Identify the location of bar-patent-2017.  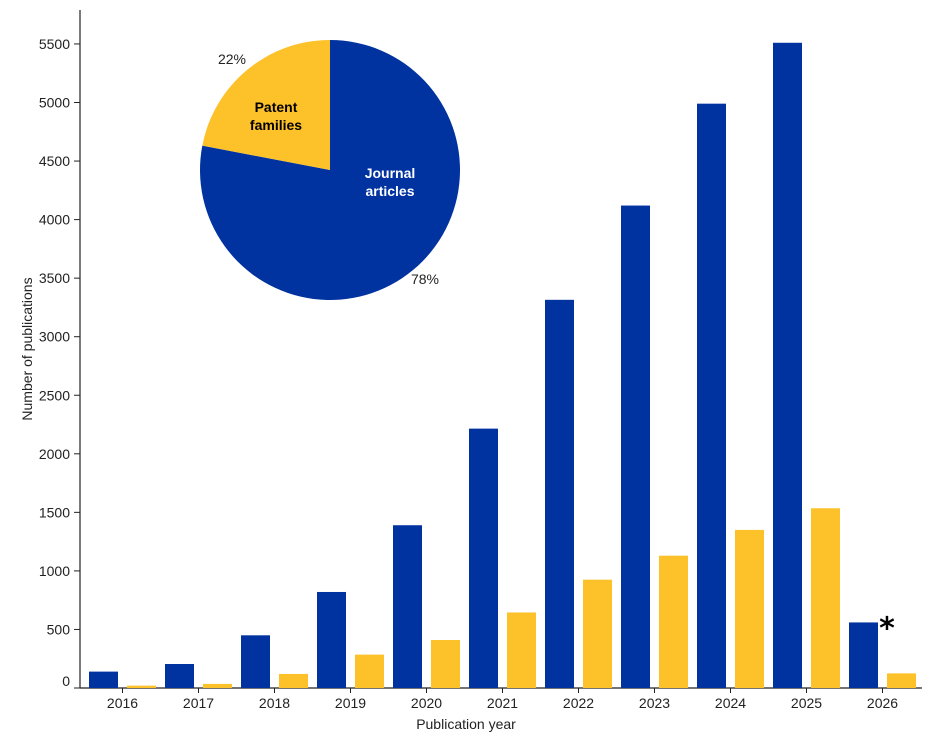
(217, 685).